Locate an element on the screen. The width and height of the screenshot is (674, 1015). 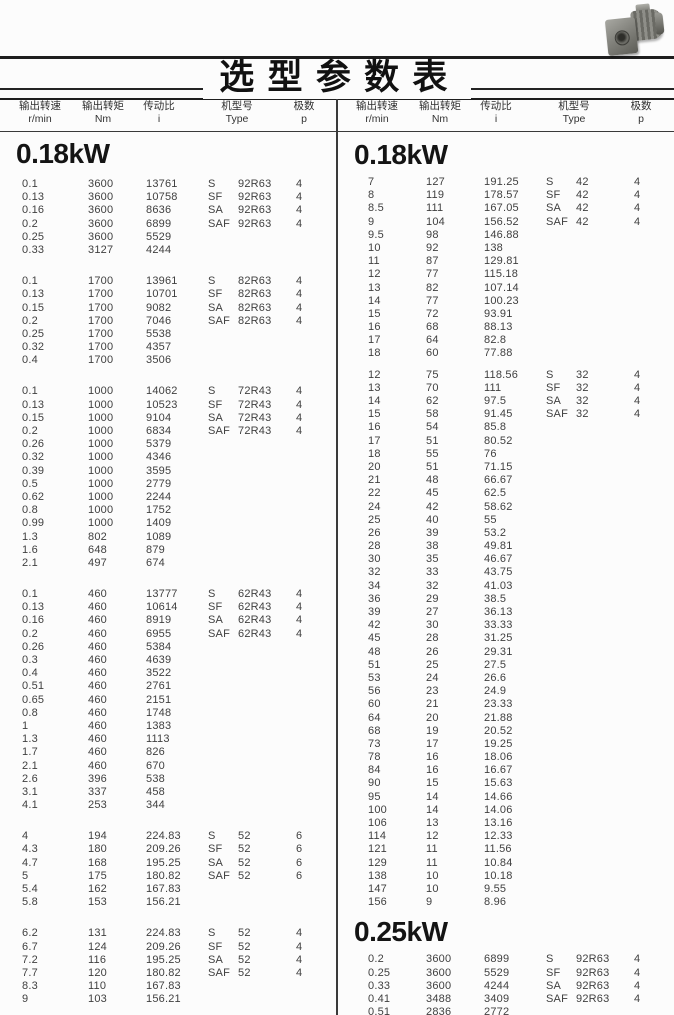
table-row: 12 75 118.56 S 32 4 is located at coordinates (506, 375).